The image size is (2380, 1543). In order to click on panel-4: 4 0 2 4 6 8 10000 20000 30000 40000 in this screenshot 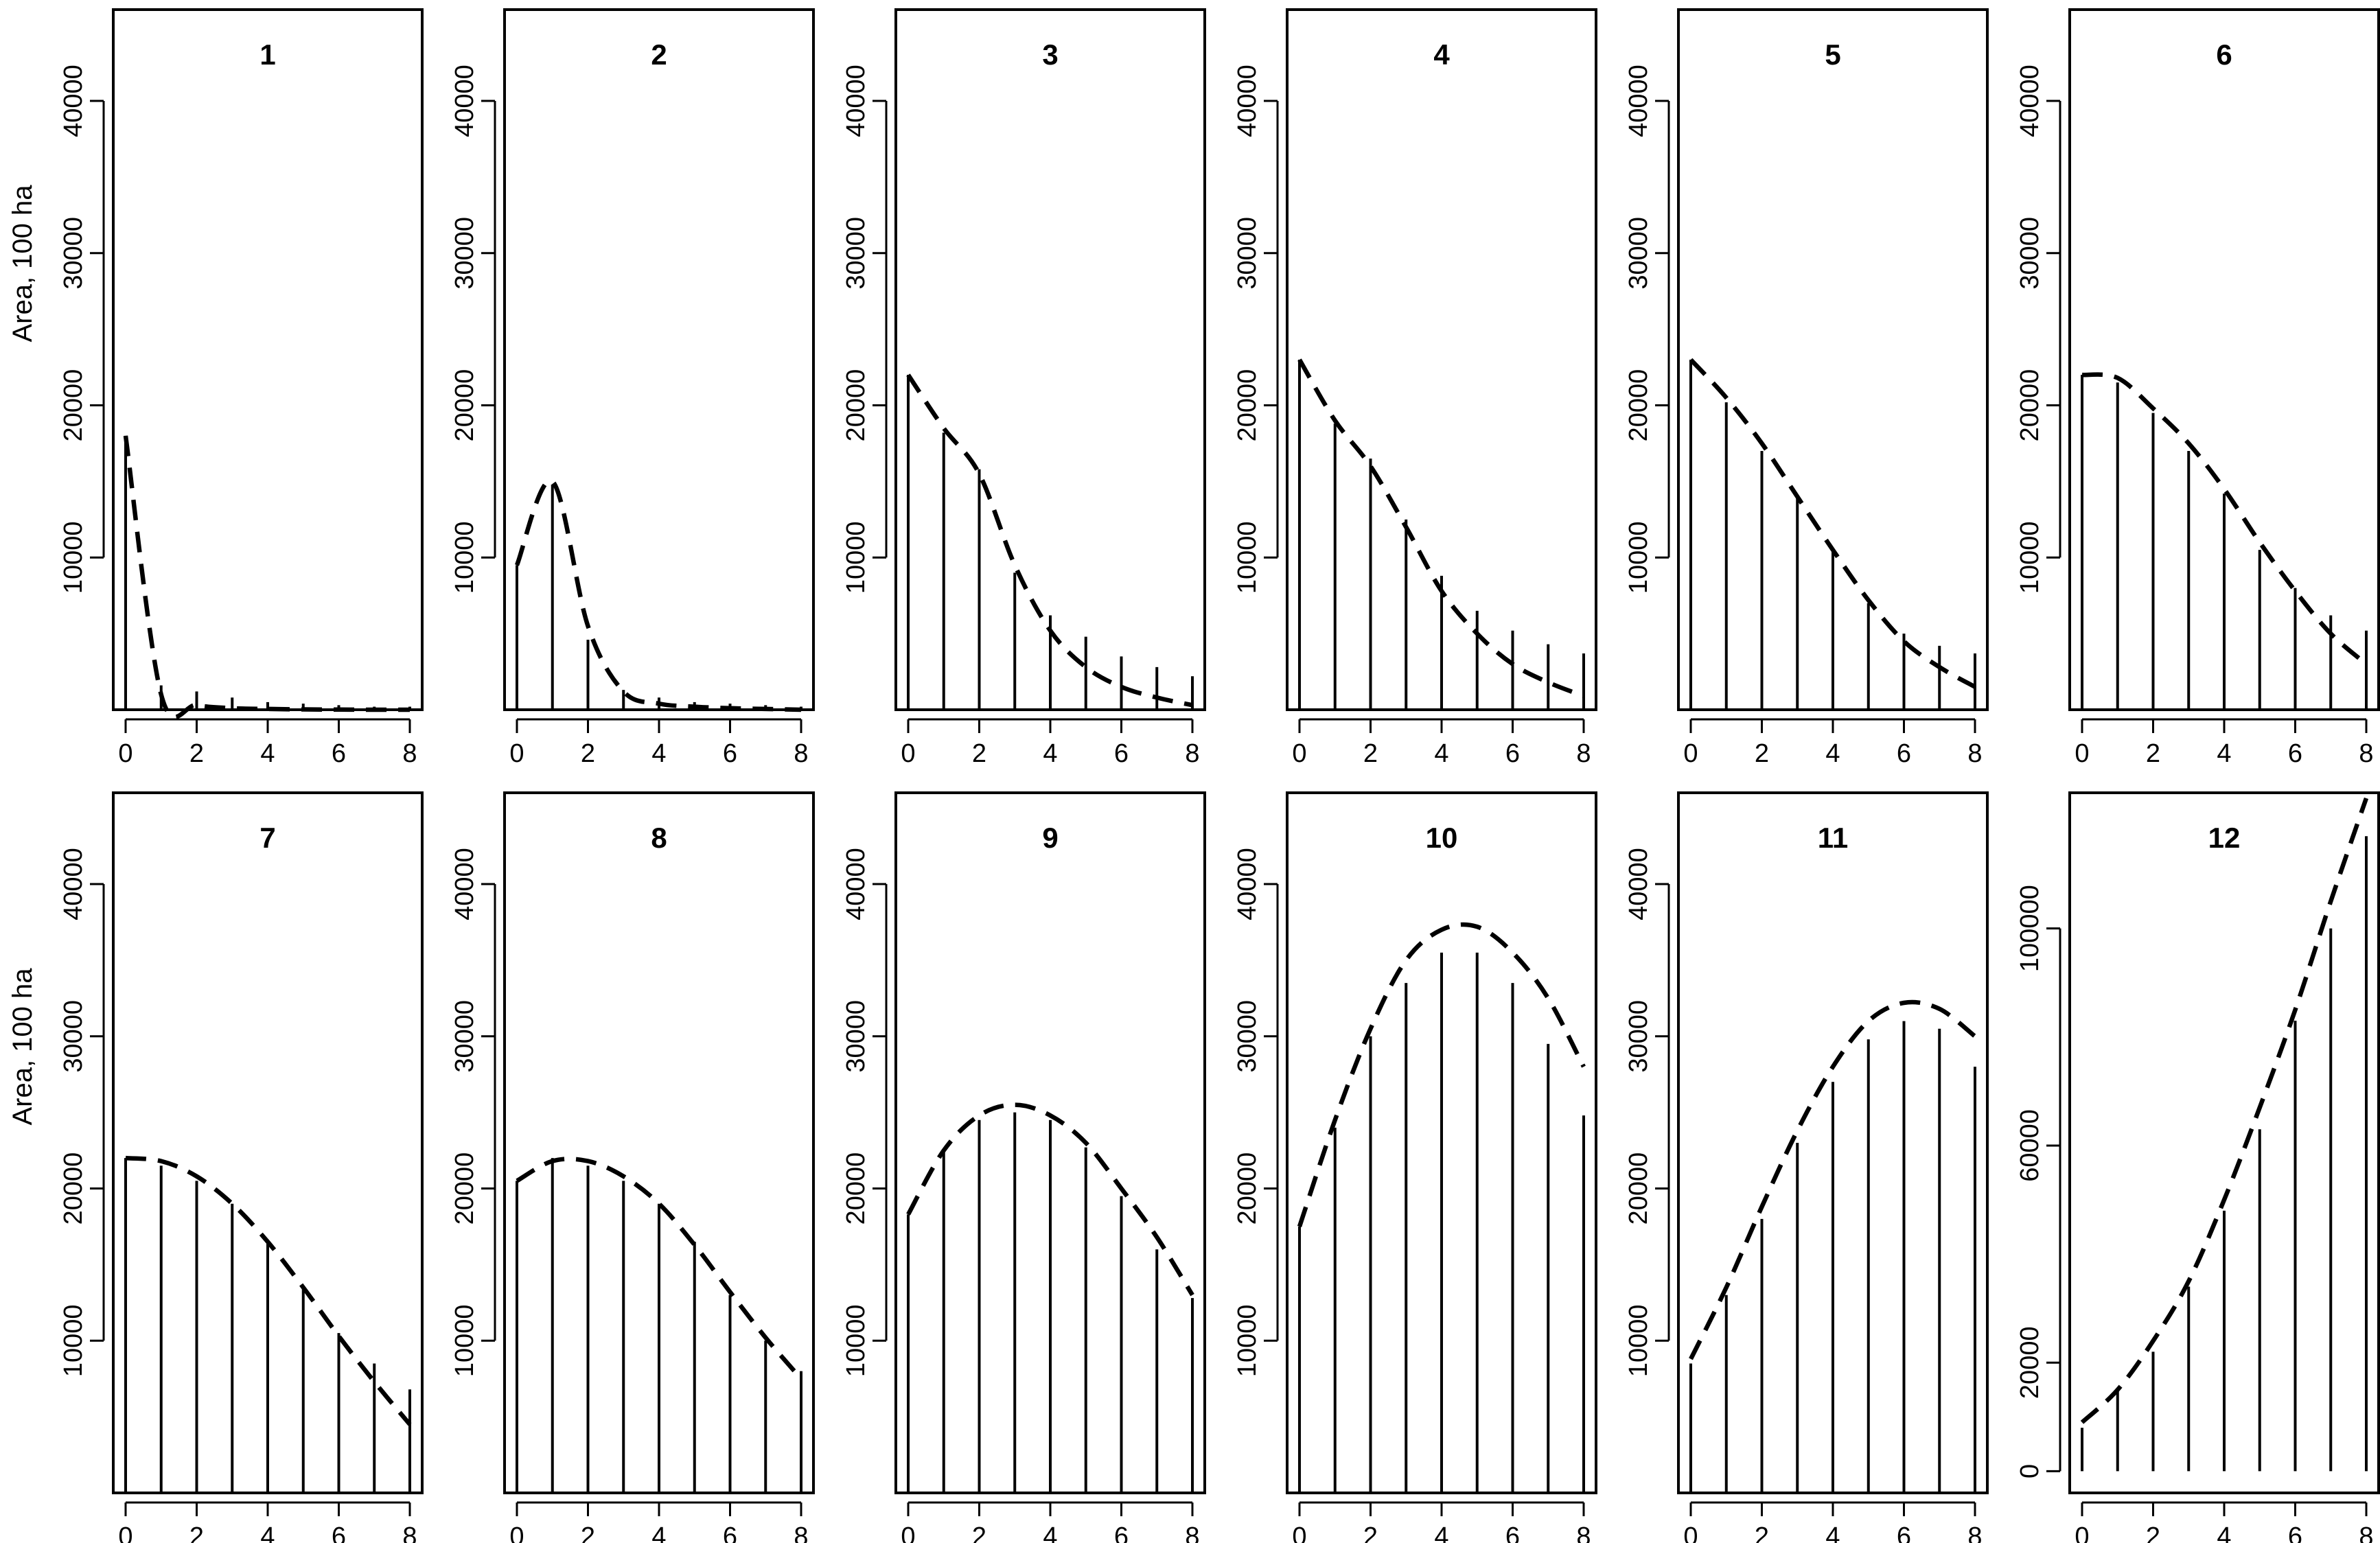, I will do `click(1415, 388)`.